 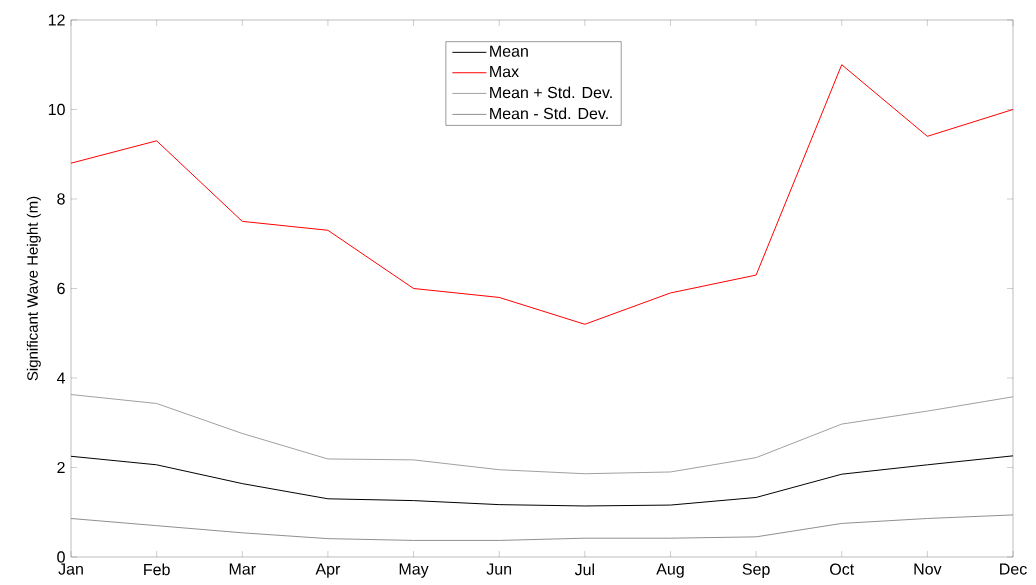 What do you see at coordinates (328, 570) in the screenshot?
I see `x-tick-label: Apr` at bounding box center [328, 570].